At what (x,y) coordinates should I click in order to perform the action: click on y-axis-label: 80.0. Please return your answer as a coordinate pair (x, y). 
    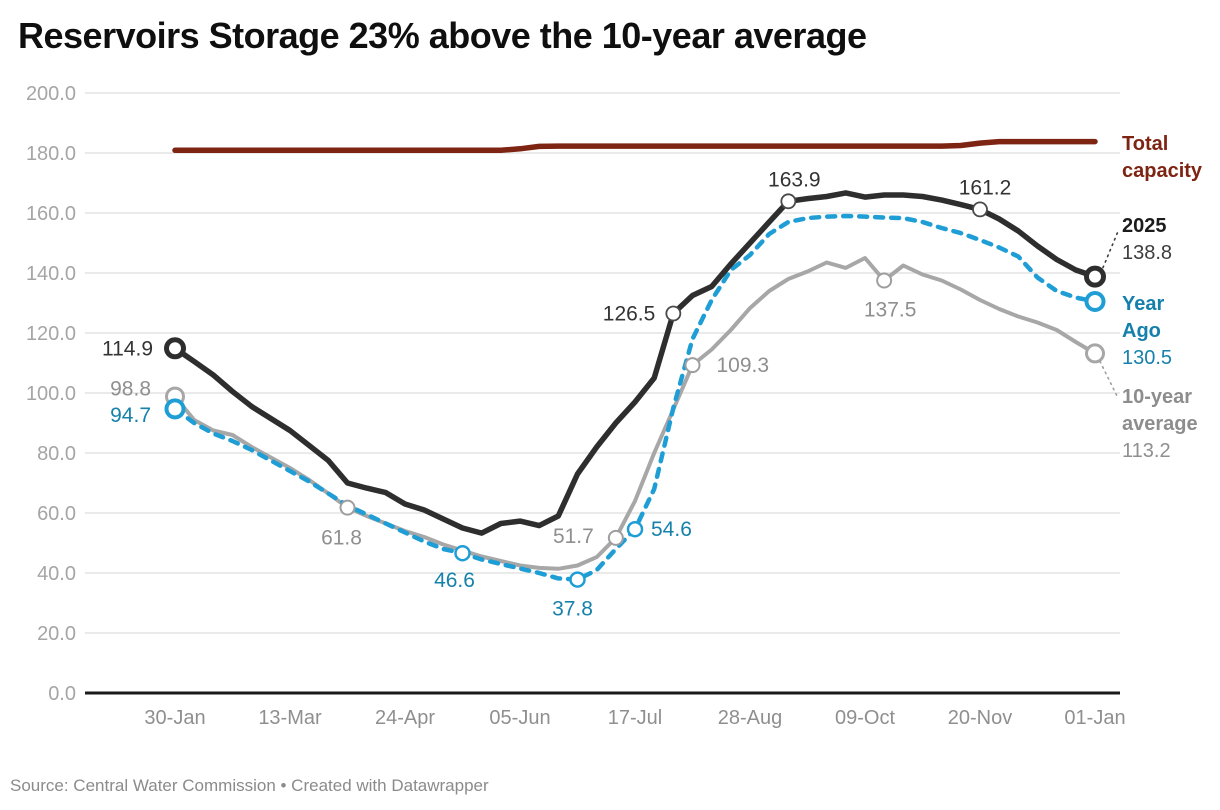
    Looking at the image, I should click on (56, 454).